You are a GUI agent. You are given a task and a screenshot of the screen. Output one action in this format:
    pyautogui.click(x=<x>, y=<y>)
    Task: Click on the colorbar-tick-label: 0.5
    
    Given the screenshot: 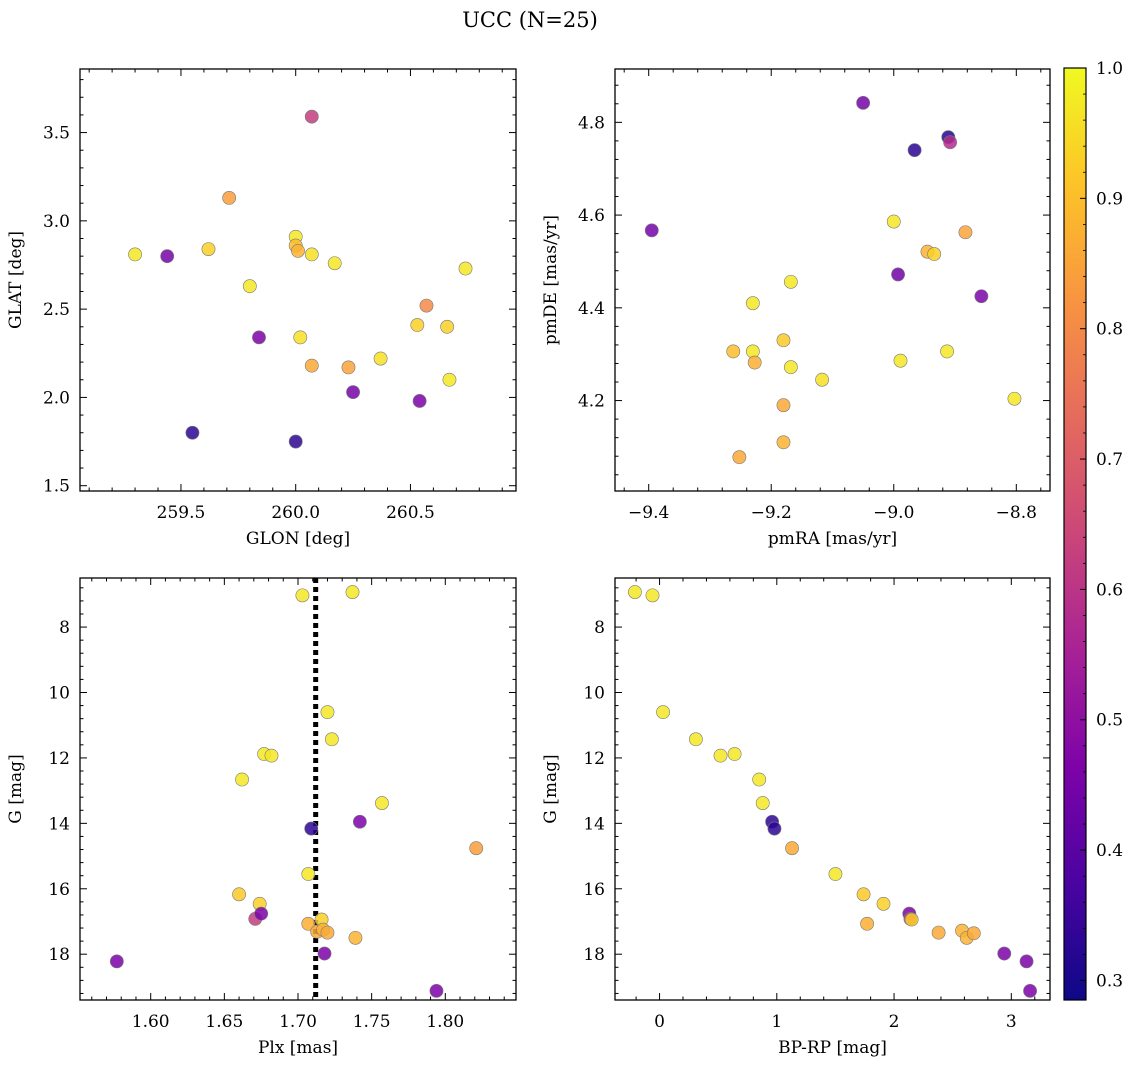 What is the action you would take?
    pyautogui.click(x=1109, y=721)
    